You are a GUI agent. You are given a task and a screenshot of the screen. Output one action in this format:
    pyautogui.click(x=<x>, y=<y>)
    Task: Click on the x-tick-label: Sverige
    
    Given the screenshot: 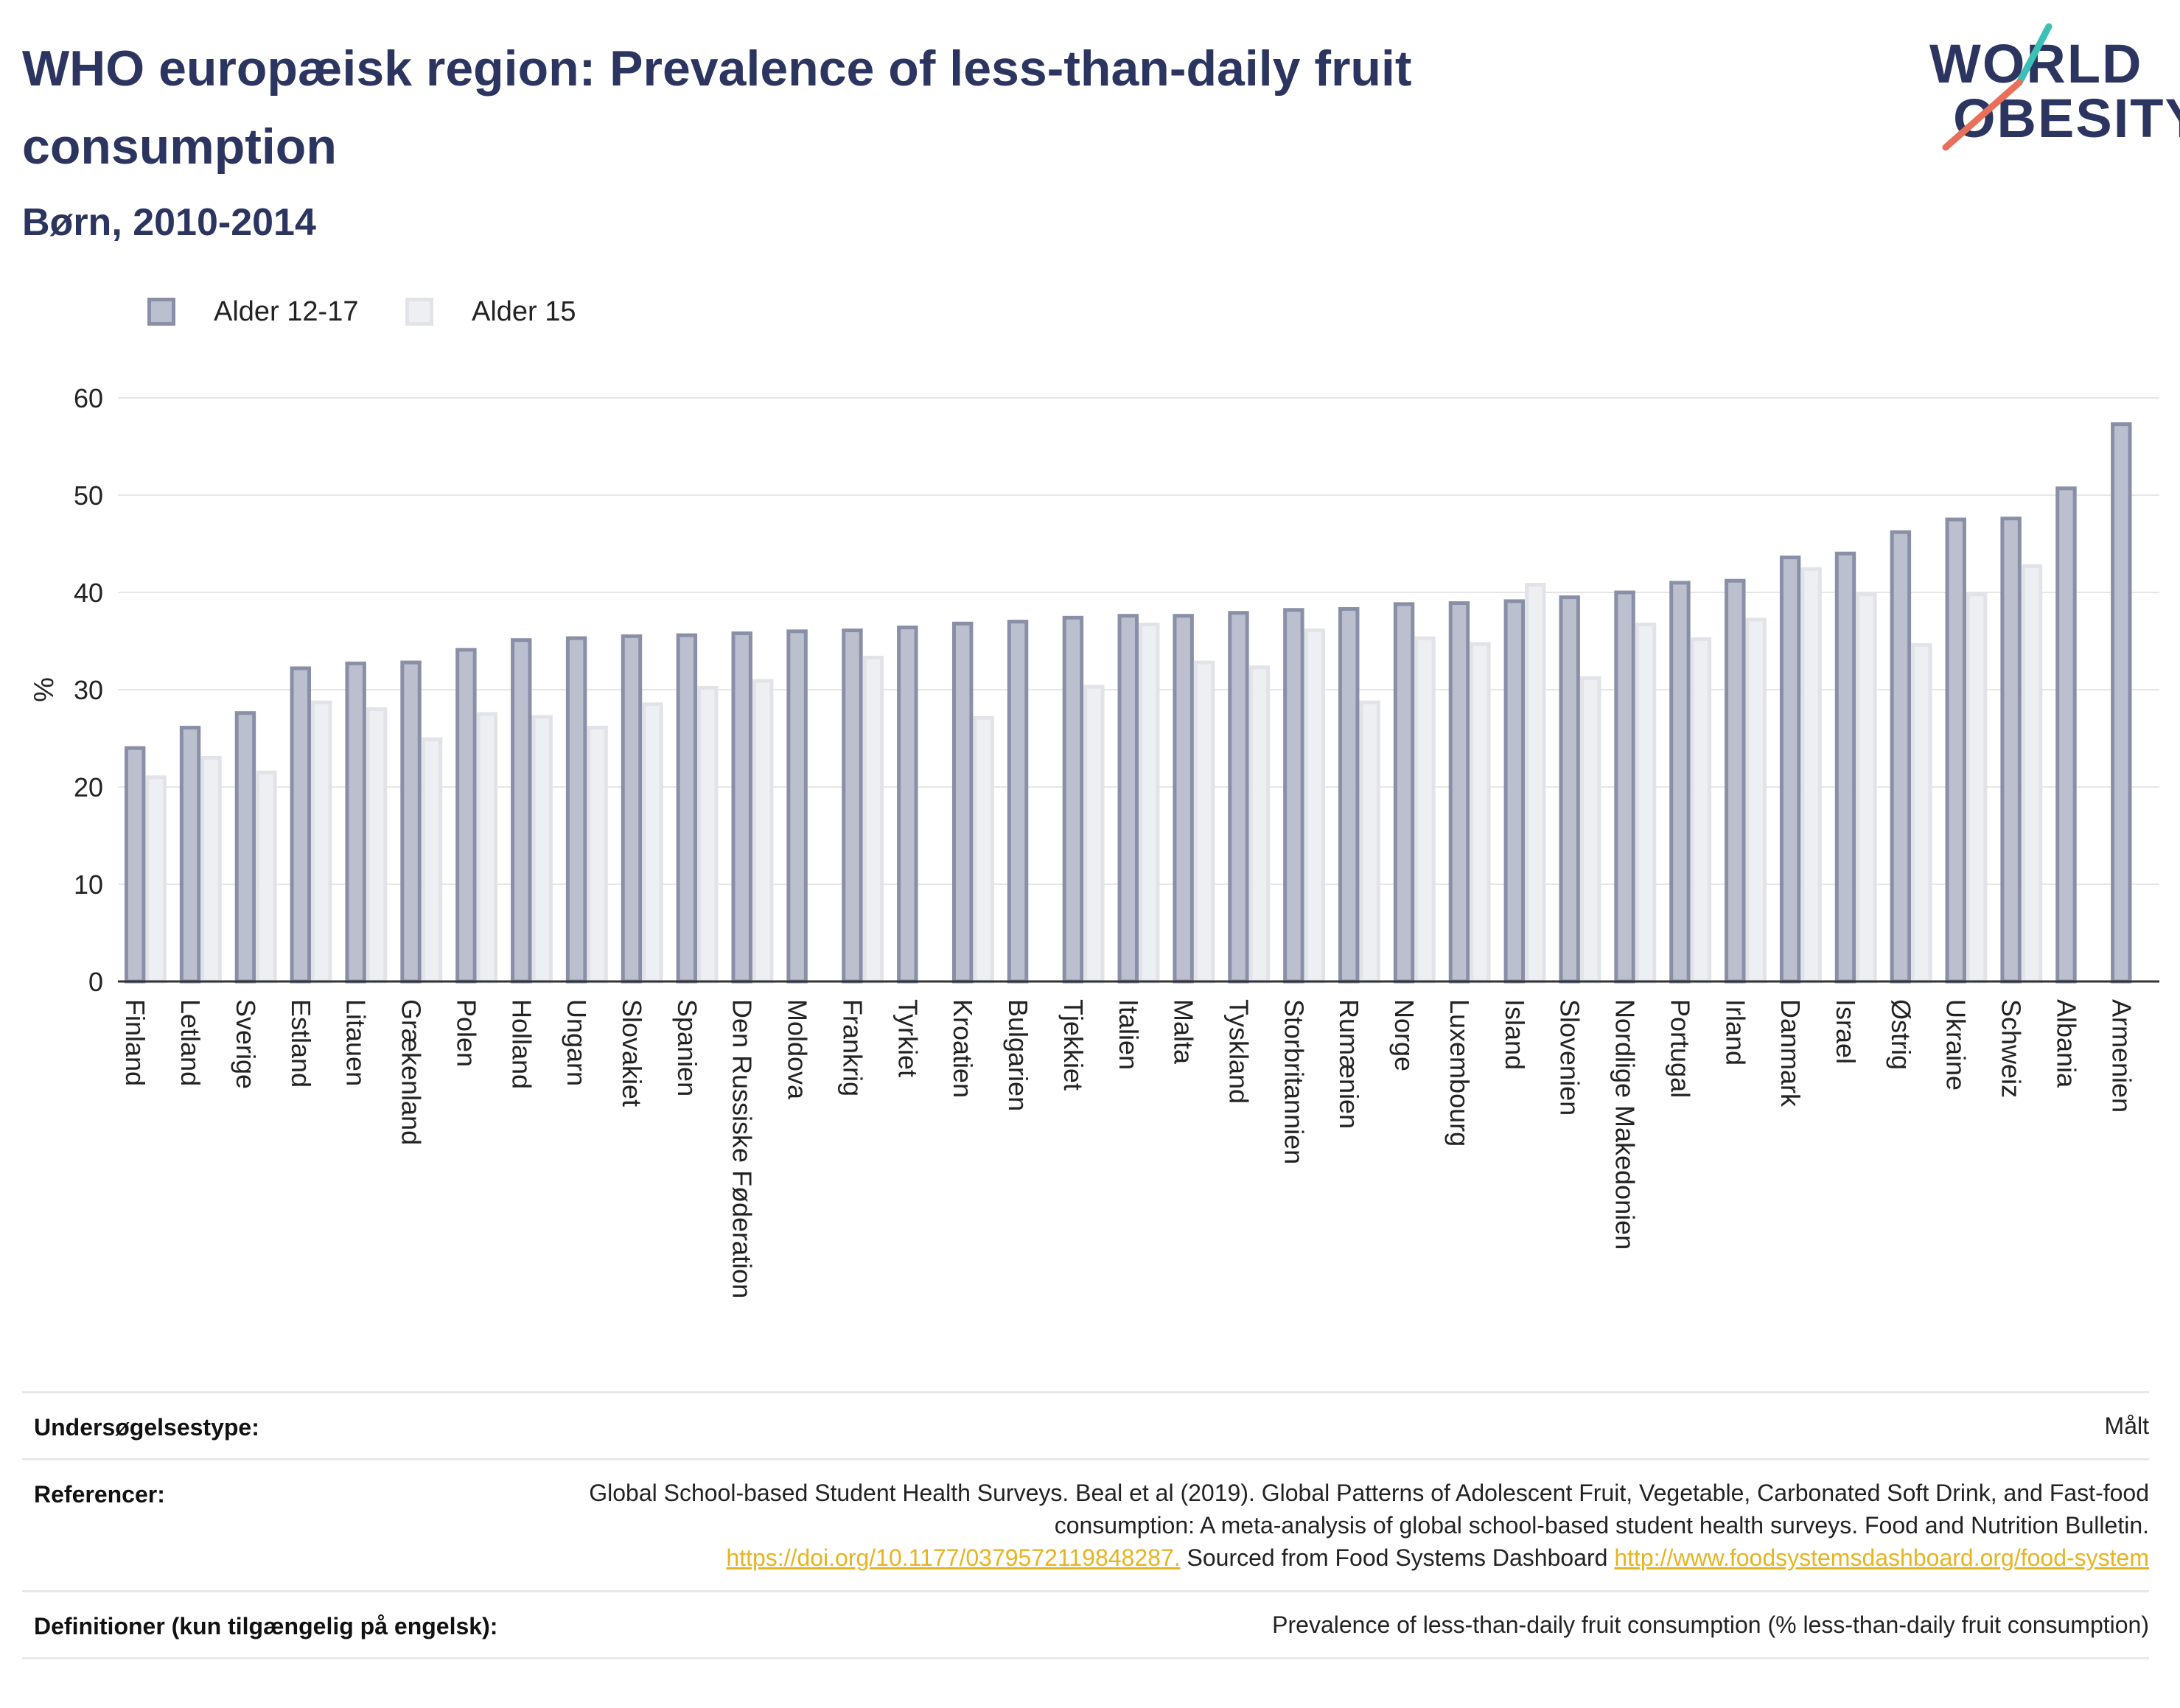 What is the action you would take?
    pyautogui.click(x=246, y=1044)
    